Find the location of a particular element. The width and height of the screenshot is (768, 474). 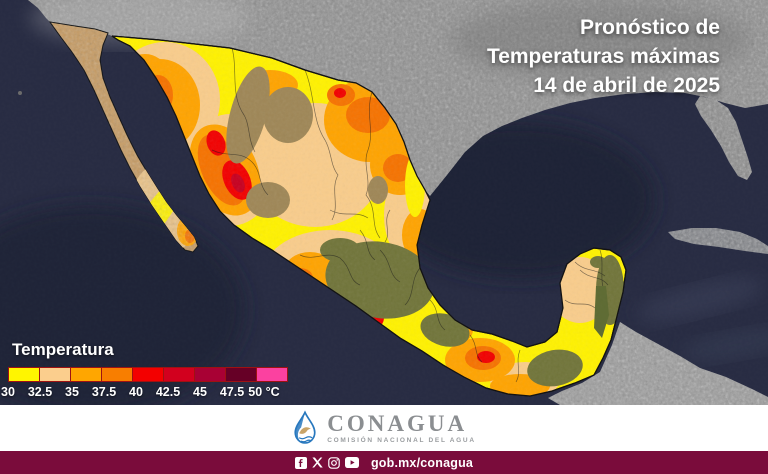

conagua-logo: CONAGUA COMISIÓN NACIONAL DEL AGUA is located at coordinates (383, 428).